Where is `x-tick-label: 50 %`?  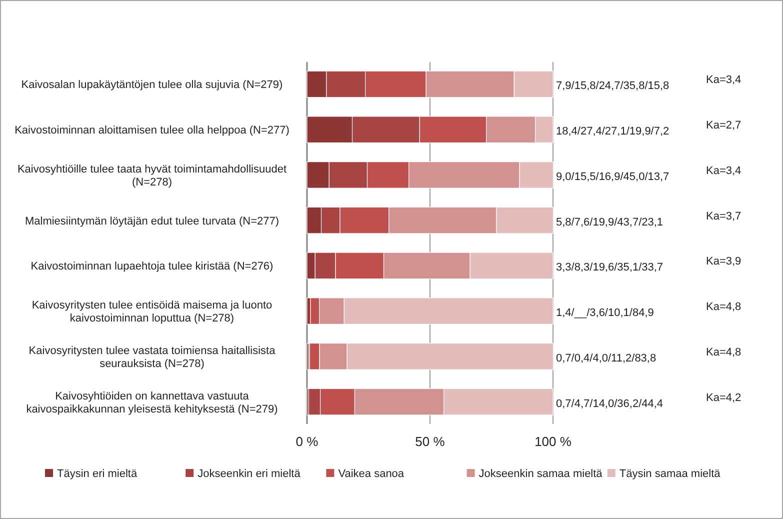 x-tick-label: 50 % is located at coordinates (430, 441).